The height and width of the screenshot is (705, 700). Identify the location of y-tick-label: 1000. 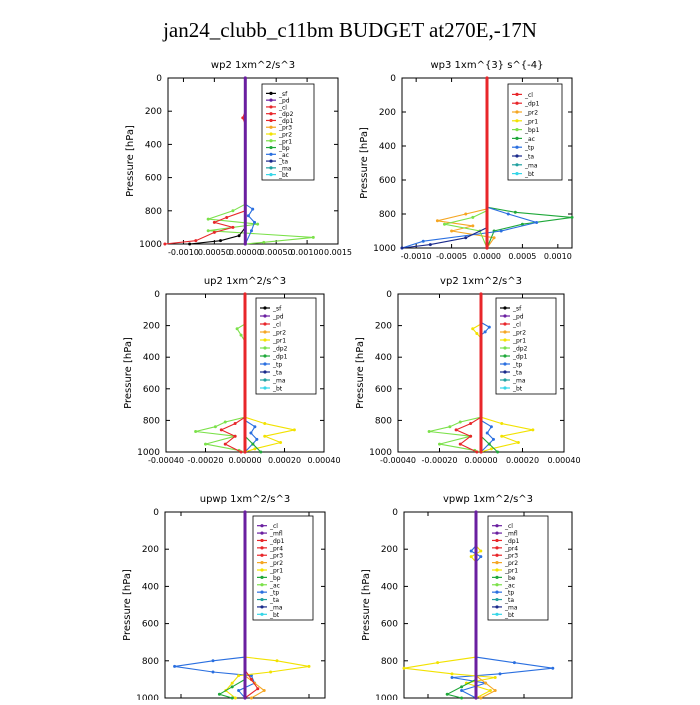
(386, 697).